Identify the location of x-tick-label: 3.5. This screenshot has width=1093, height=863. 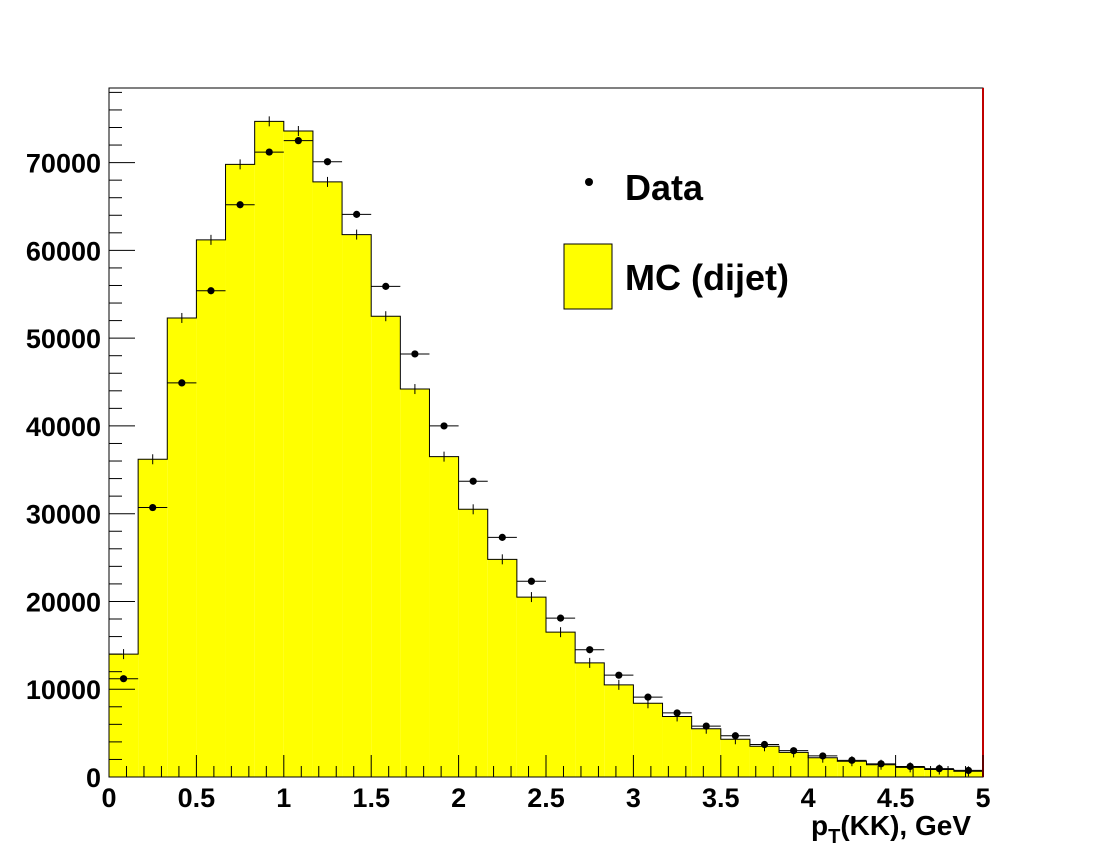
(721, 798).